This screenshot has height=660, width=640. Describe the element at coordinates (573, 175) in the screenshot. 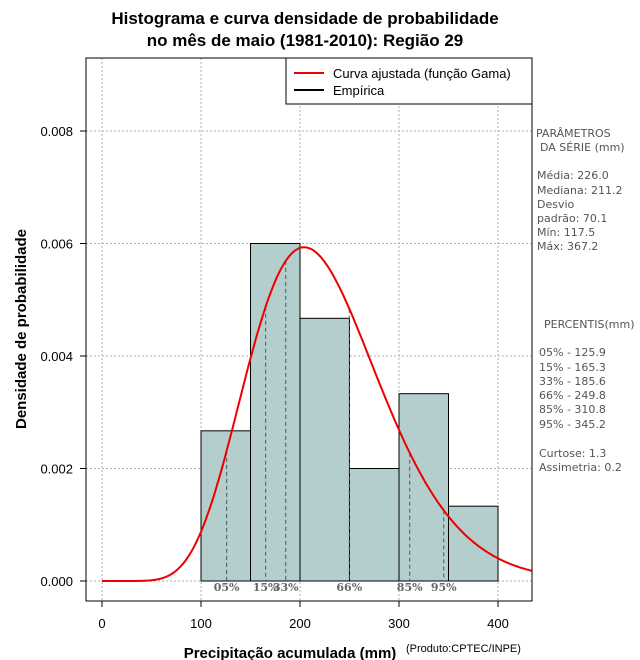

I see `stat-media: Média: 226.0` at that location.